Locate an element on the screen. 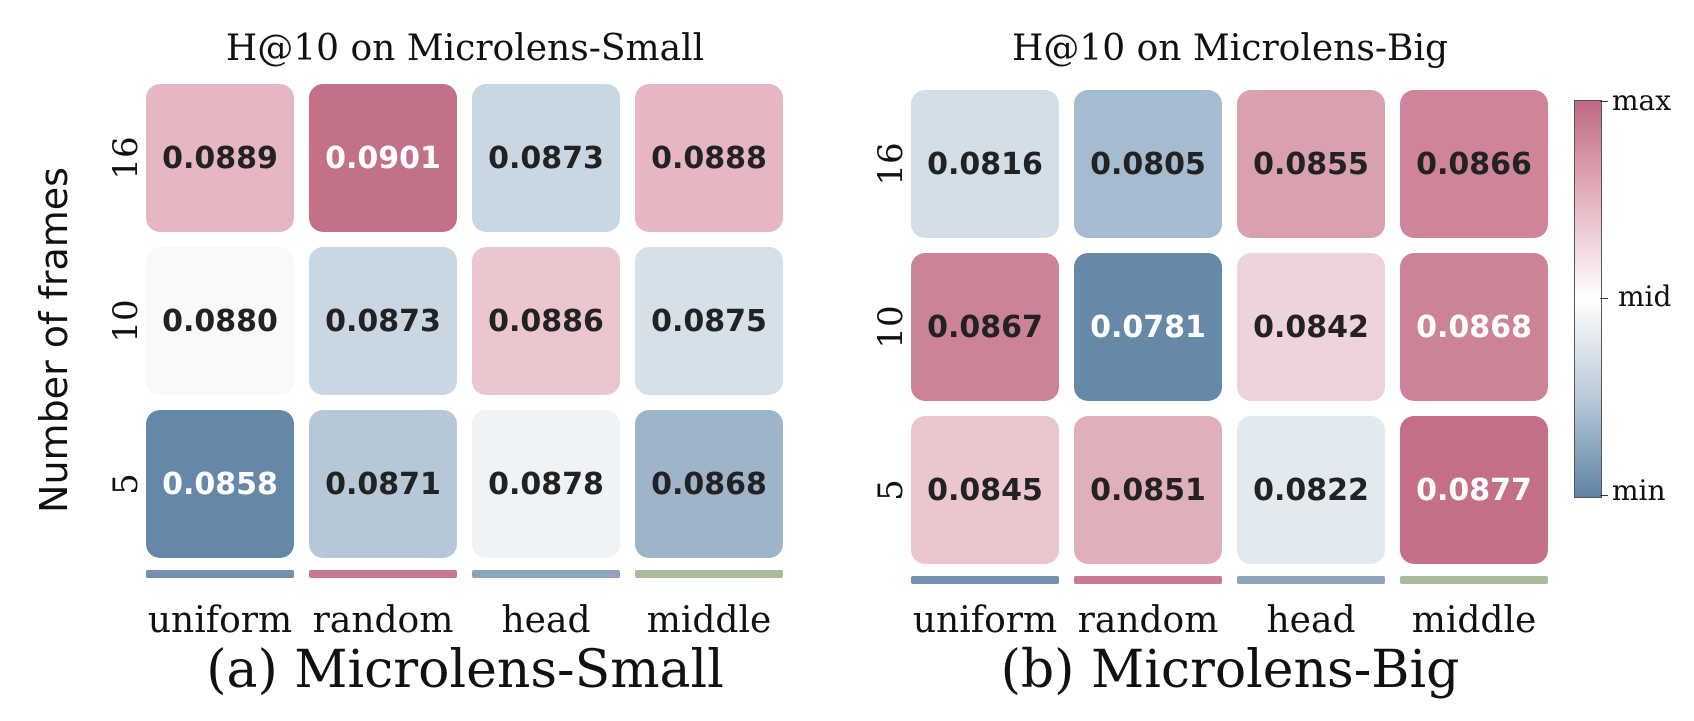  heatmap-cell: 0.0886 is located at coordinates (546, 321).